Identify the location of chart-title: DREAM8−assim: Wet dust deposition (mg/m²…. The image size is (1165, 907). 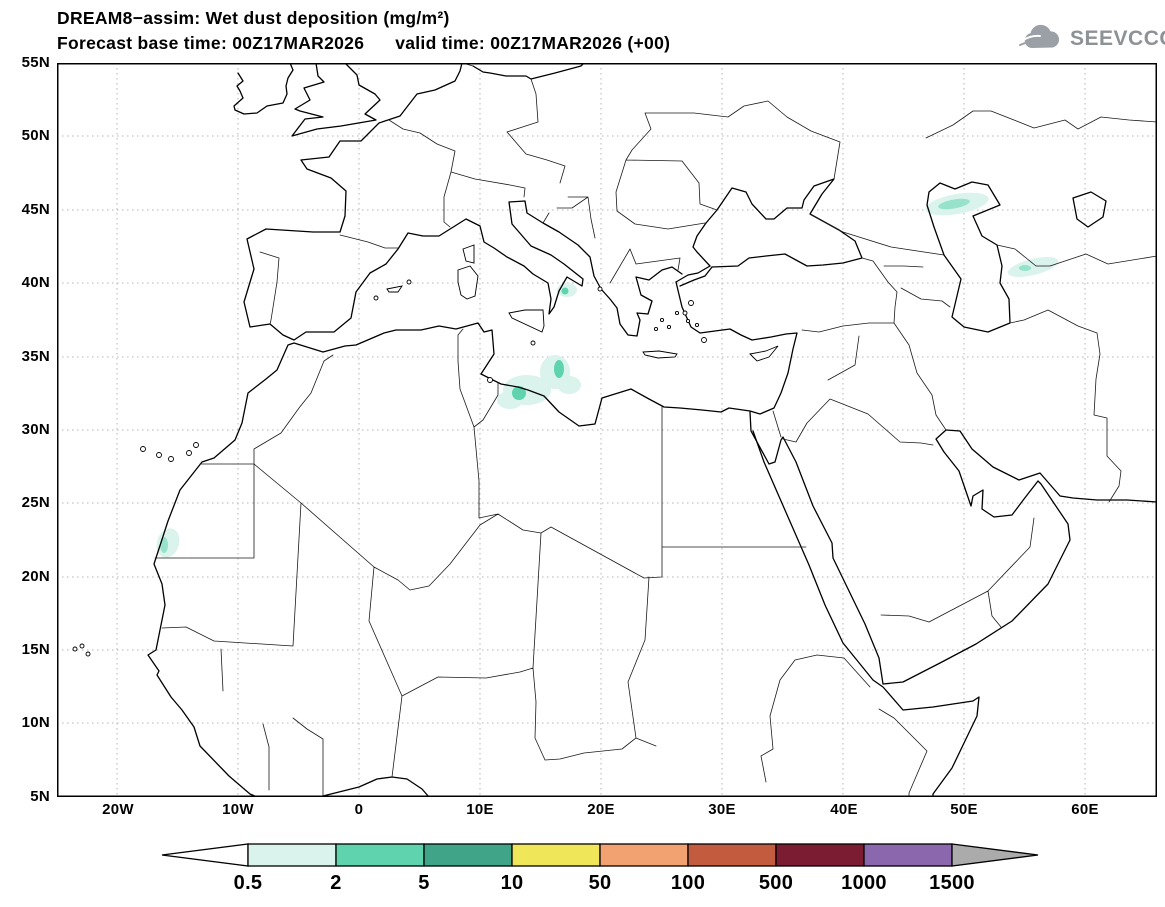
(253, 18).